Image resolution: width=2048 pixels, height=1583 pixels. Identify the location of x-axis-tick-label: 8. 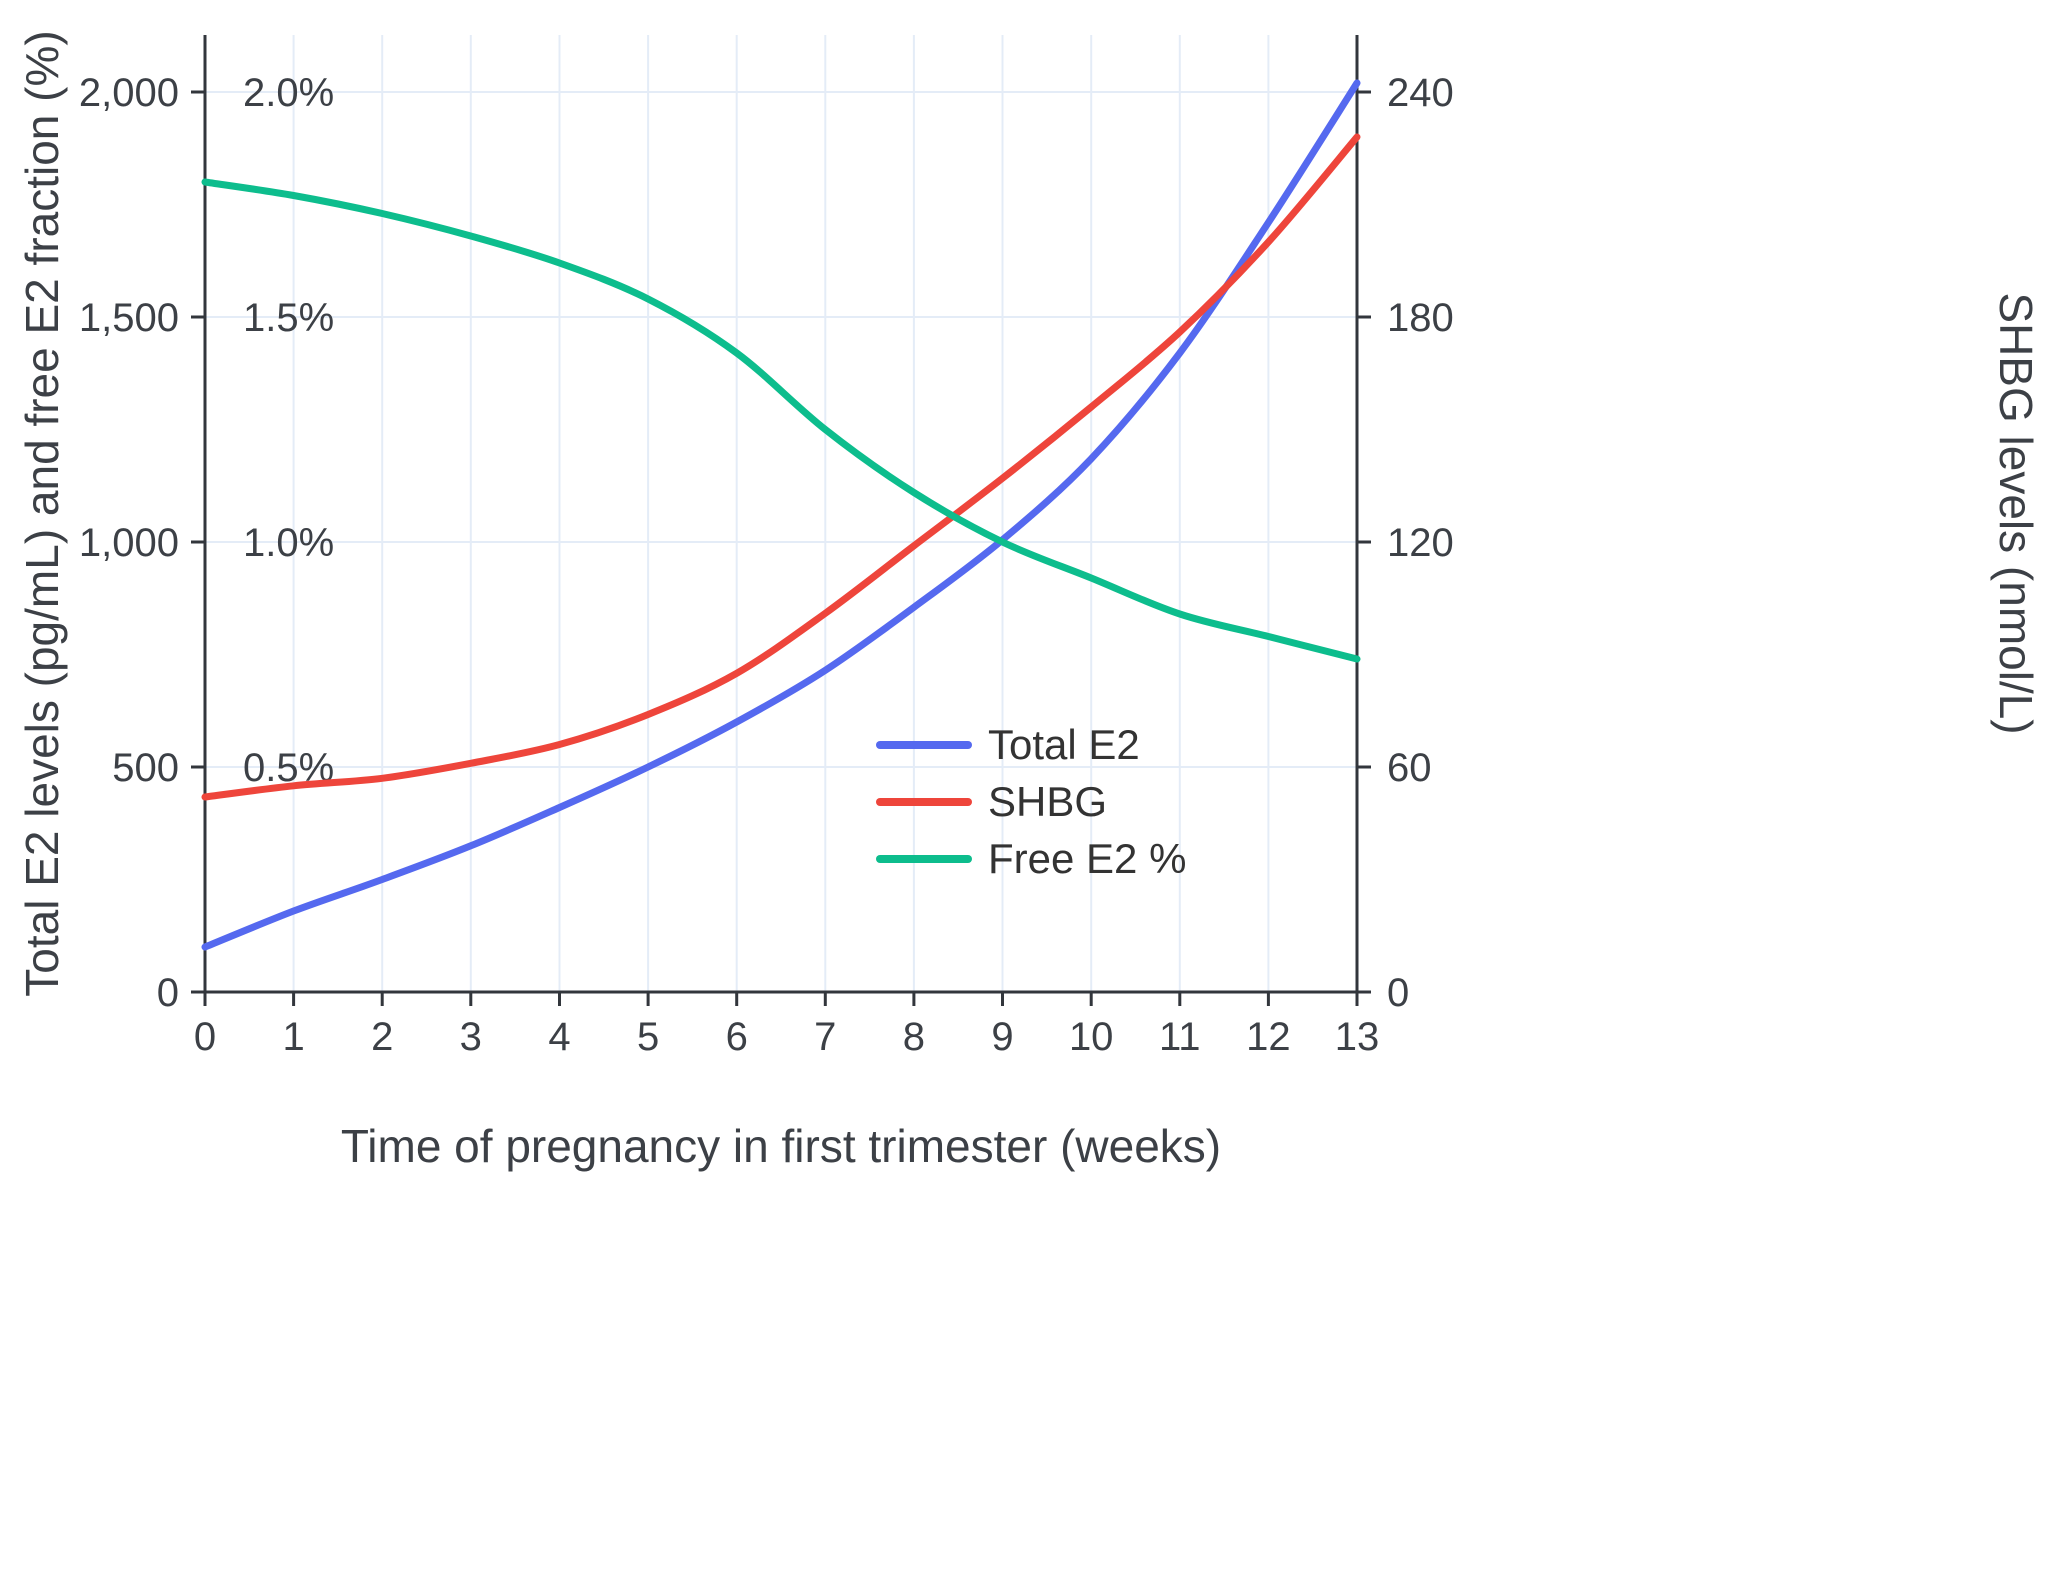
(914, 1037).